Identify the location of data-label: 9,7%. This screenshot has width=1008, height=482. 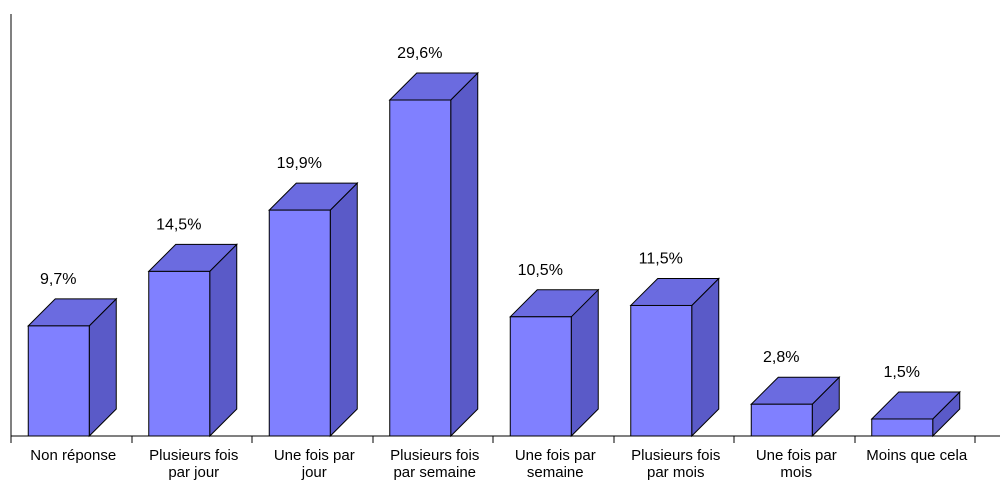
(58, 279).